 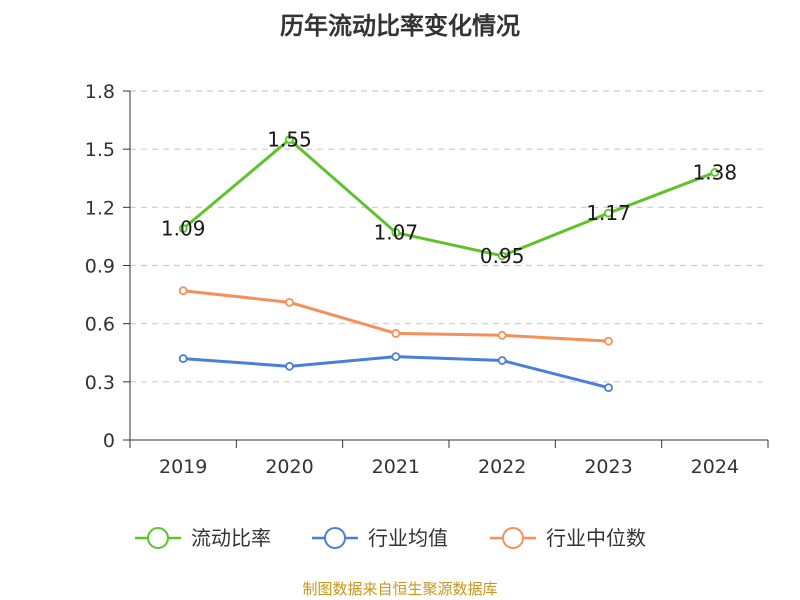 I want to click on x-tick-label: 2021, so click(x=396, y=467).